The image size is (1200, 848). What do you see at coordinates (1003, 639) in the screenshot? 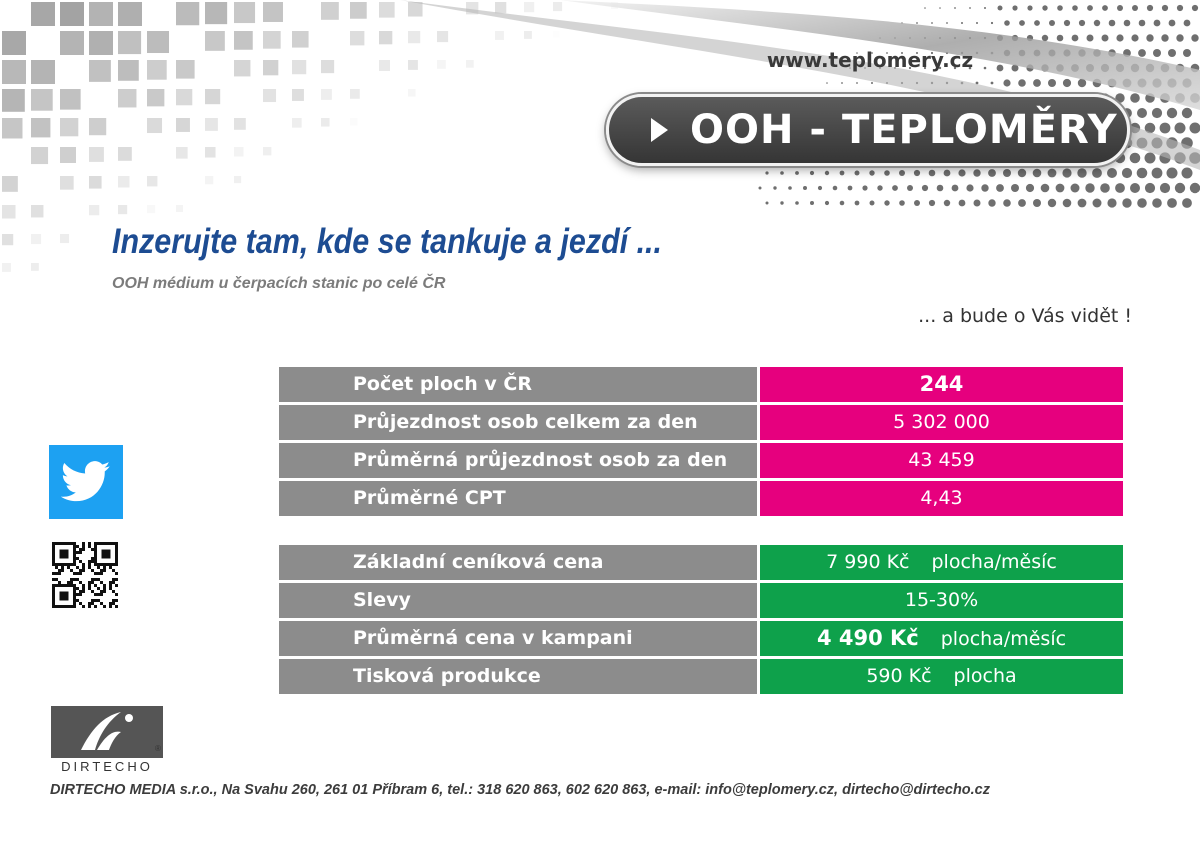
I see `price-unit: plocha/měsíc` at bounding box center [1003, 639].